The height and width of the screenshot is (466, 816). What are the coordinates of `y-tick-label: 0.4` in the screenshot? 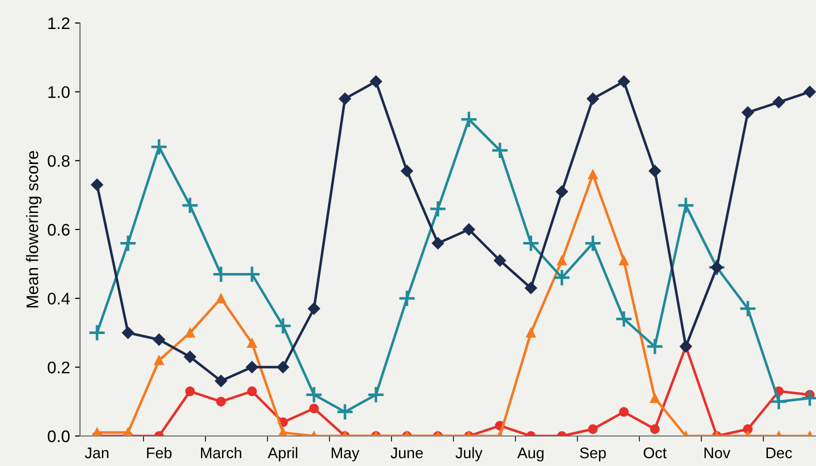 It's located at (59, 298).